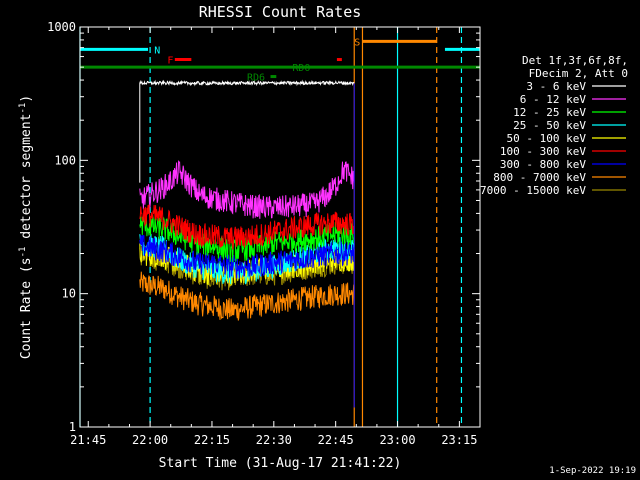  Describe the element at coordinates (23, 252) in the screenshot. I see `y-axis-label-sup: -1` at that location.